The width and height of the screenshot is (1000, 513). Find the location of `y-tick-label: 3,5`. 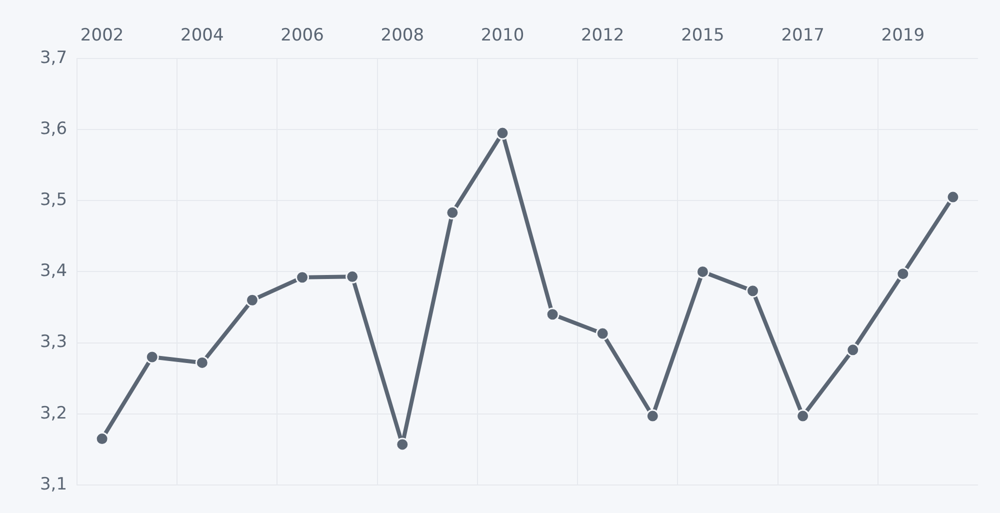

y-tick-label: 3,5 is located at coordinates (54, 200).